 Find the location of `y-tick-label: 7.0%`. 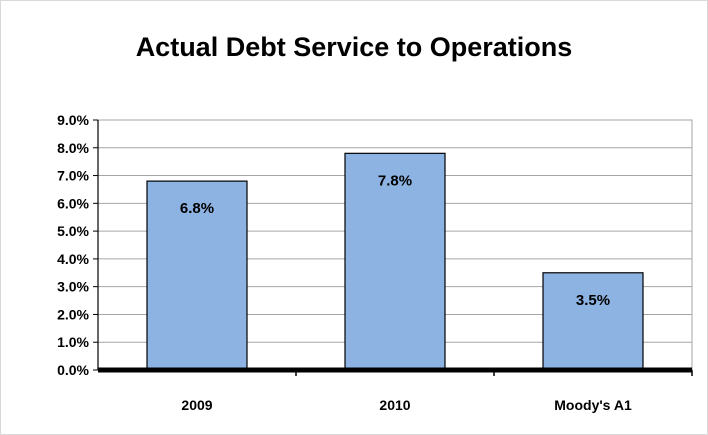

y-tick-label: 7.0% is located at coordinates (73, 176).